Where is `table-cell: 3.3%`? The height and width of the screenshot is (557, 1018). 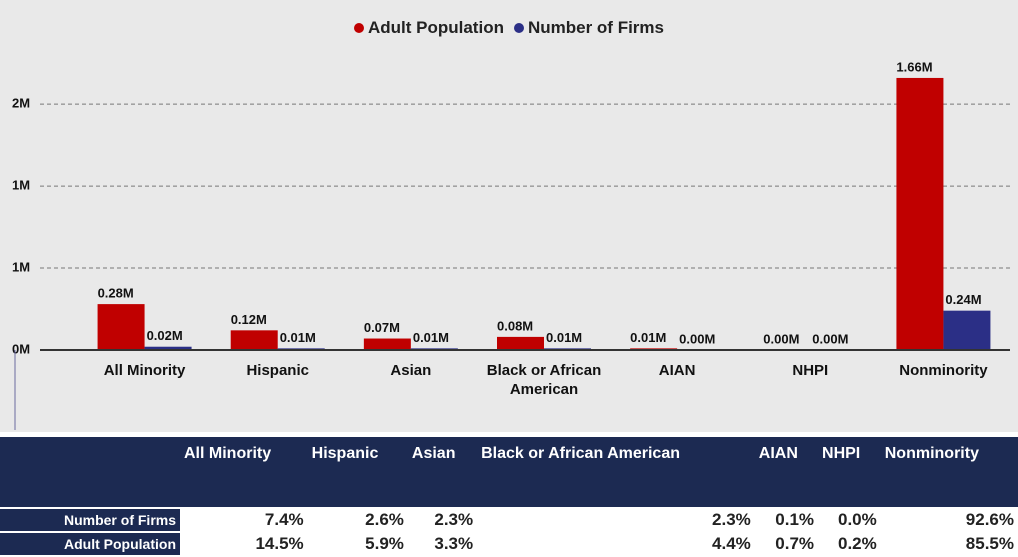 table-cell: 3.3% is located at coordinates (454, 543).